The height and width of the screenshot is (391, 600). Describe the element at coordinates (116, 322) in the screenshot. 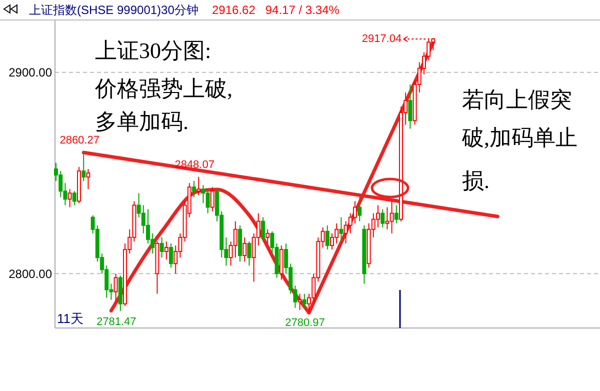

I see `annotation: 2781.47` at that location.